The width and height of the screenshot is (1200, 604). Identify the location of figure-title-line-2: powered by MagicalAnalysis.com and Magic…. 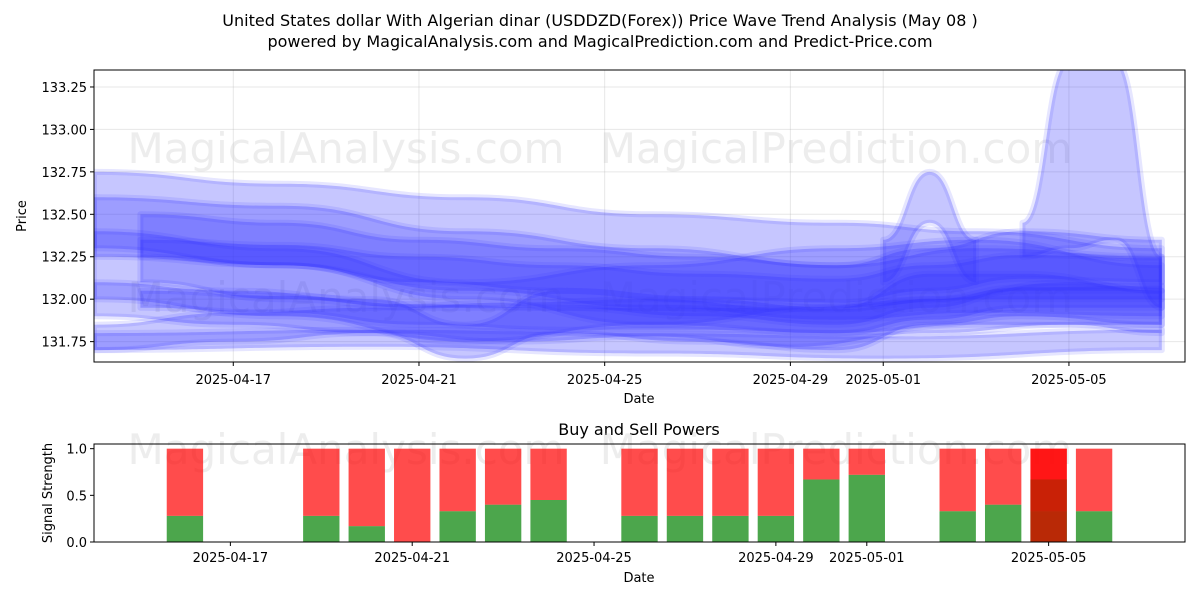
(599, 41).